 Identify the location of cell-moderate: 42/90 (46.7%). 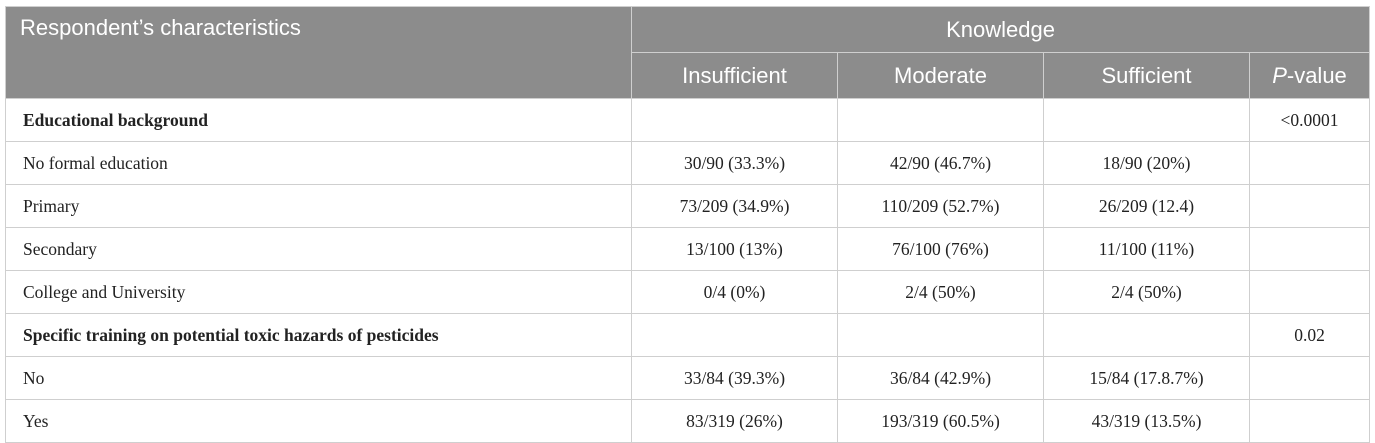
(940, 163).